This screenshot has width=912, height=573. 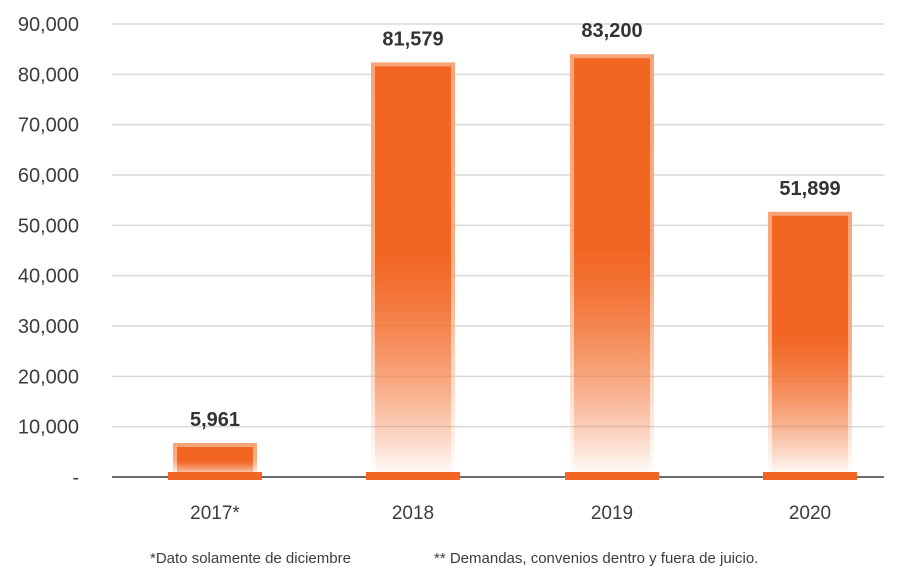 I want to click on x-tick-label: 2017*, so click(x=215, y=513).